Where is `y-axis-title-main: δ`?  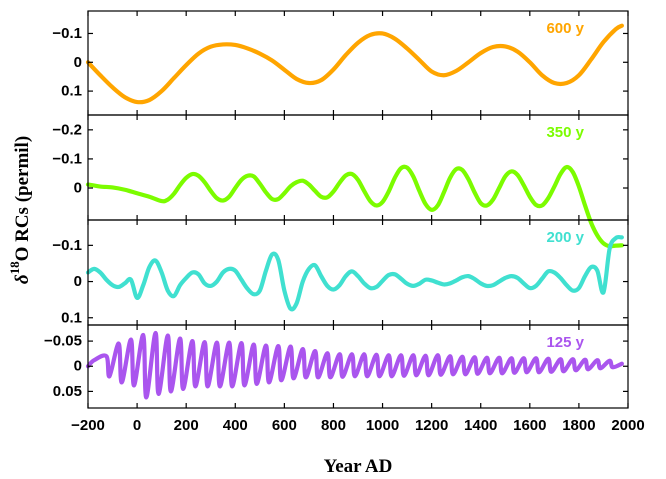 y-axis-title-main: δ is located at coordinates (22, 279).